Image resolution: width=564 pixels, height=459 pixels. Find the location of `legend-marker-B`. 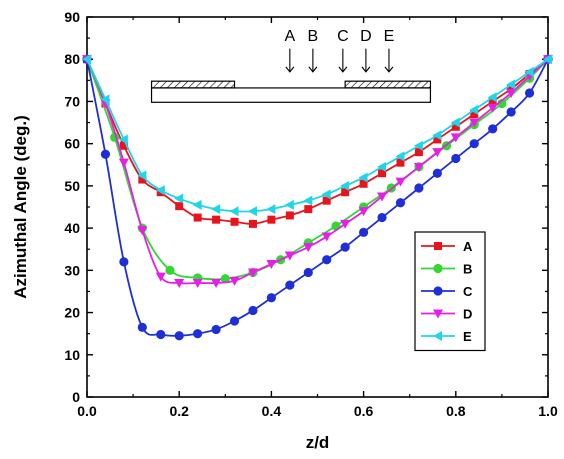

legend-marker-B is located at coordinates (438, 268).